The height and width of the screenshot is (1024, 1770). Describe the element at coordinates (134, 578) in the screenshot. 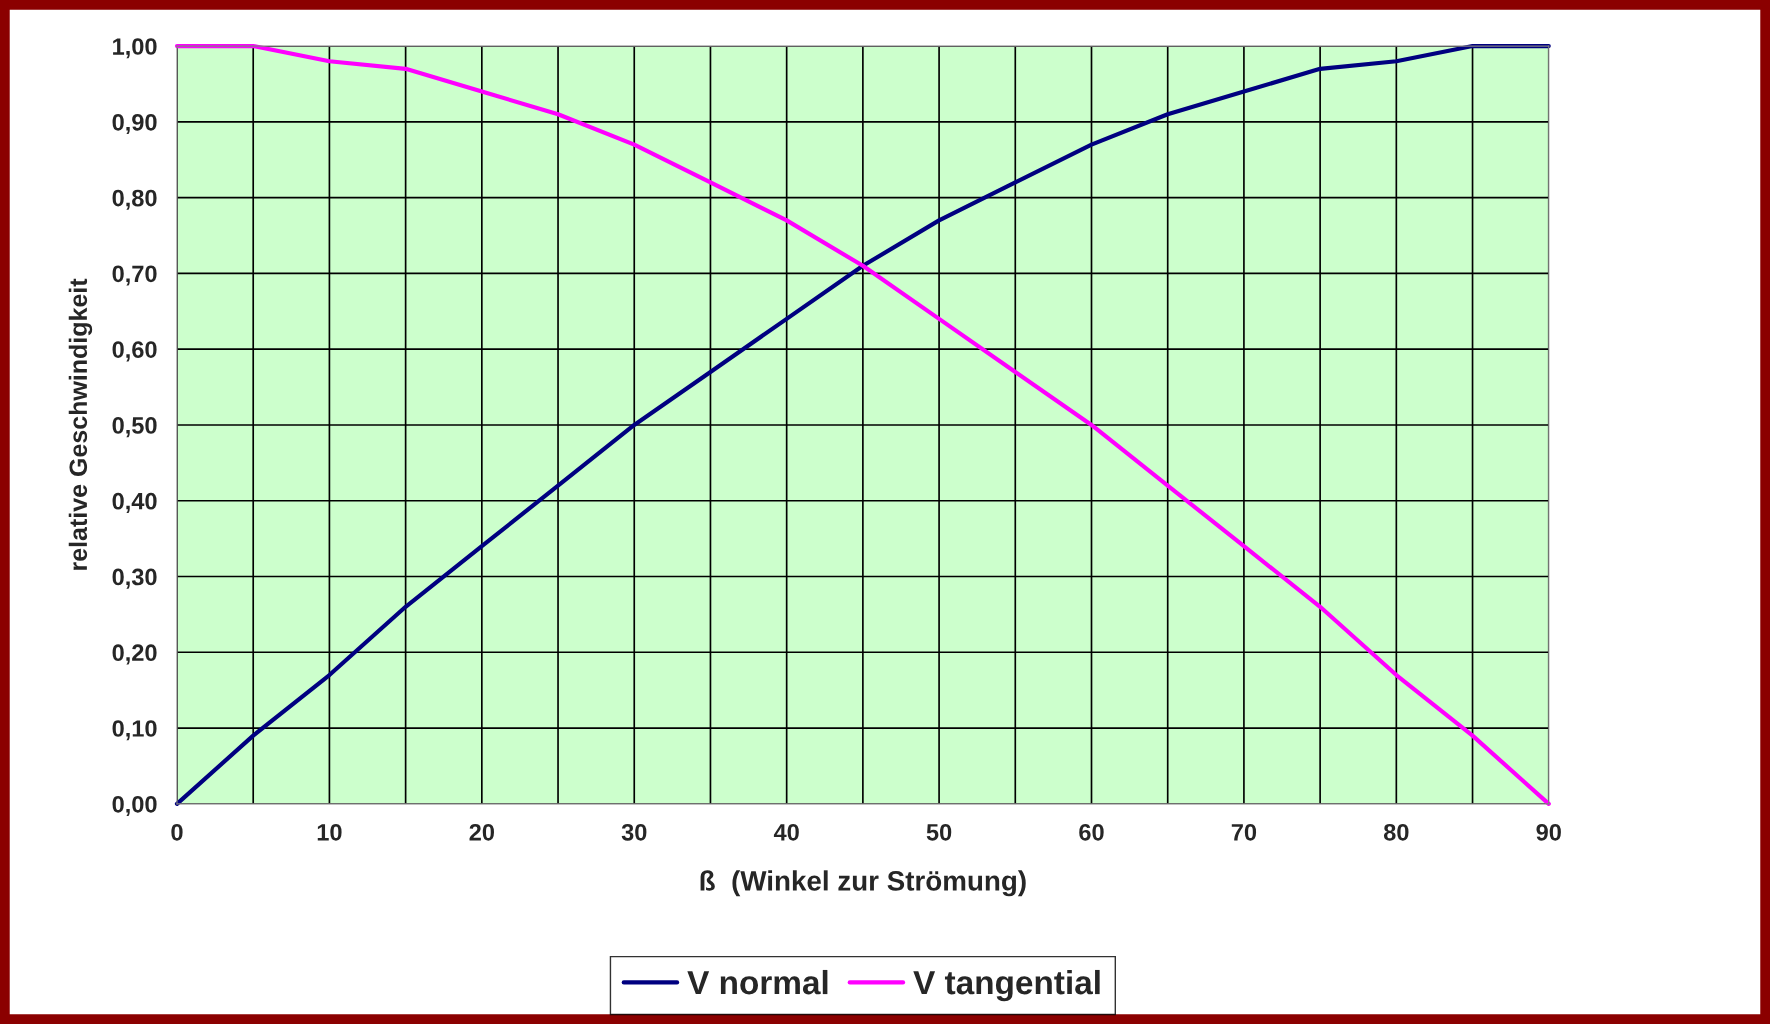

I see `y-tick-label: 0,30` at that location.